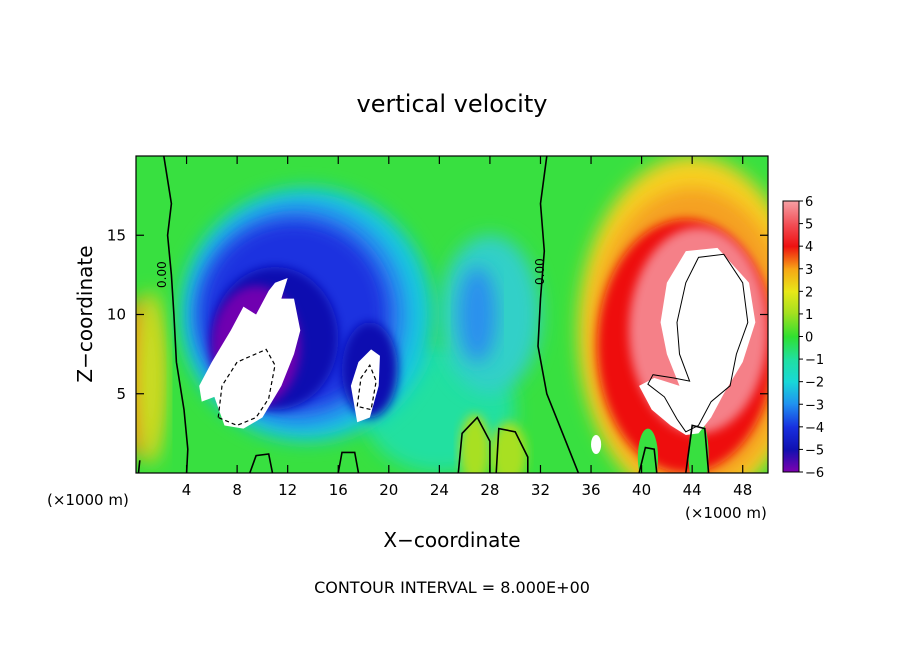 The height and width of the screenshot is (654, 904). I want to click on contour-label-left: 0.00, so click(162, 274).